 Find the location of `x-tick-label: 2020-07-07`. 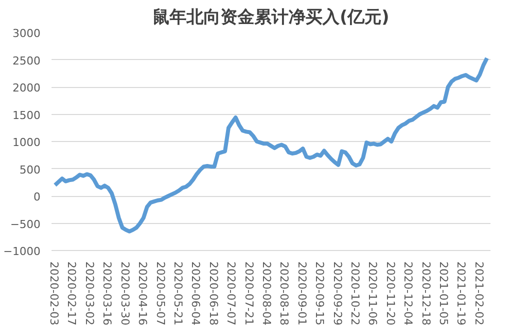

x-tick-label: 2020-07-07 is located at coordinates (231, 294).